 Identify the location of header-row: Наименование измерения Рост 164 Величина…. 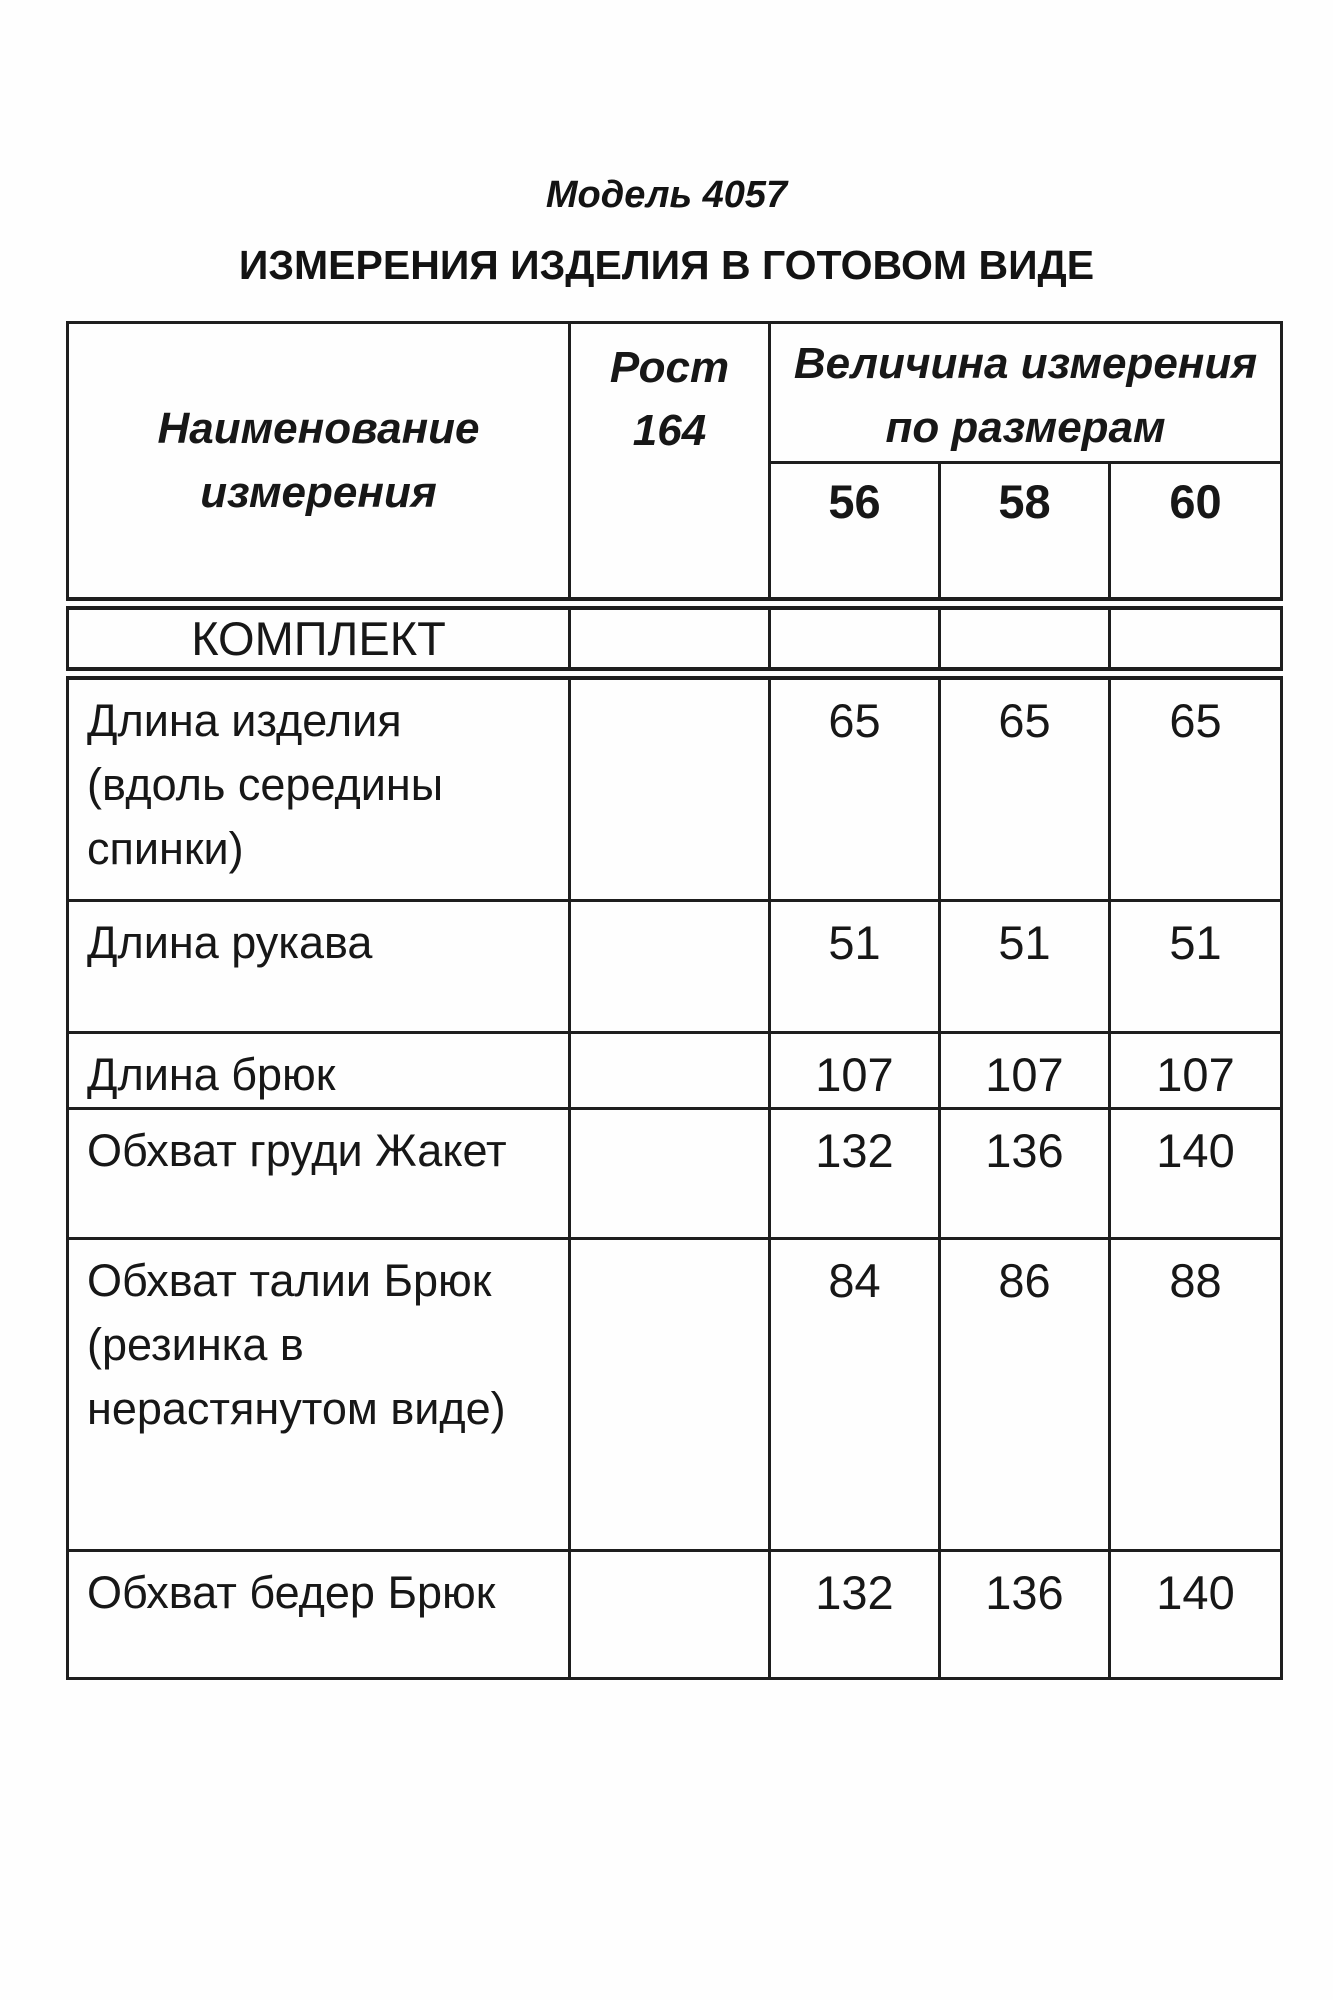
(675, 463).